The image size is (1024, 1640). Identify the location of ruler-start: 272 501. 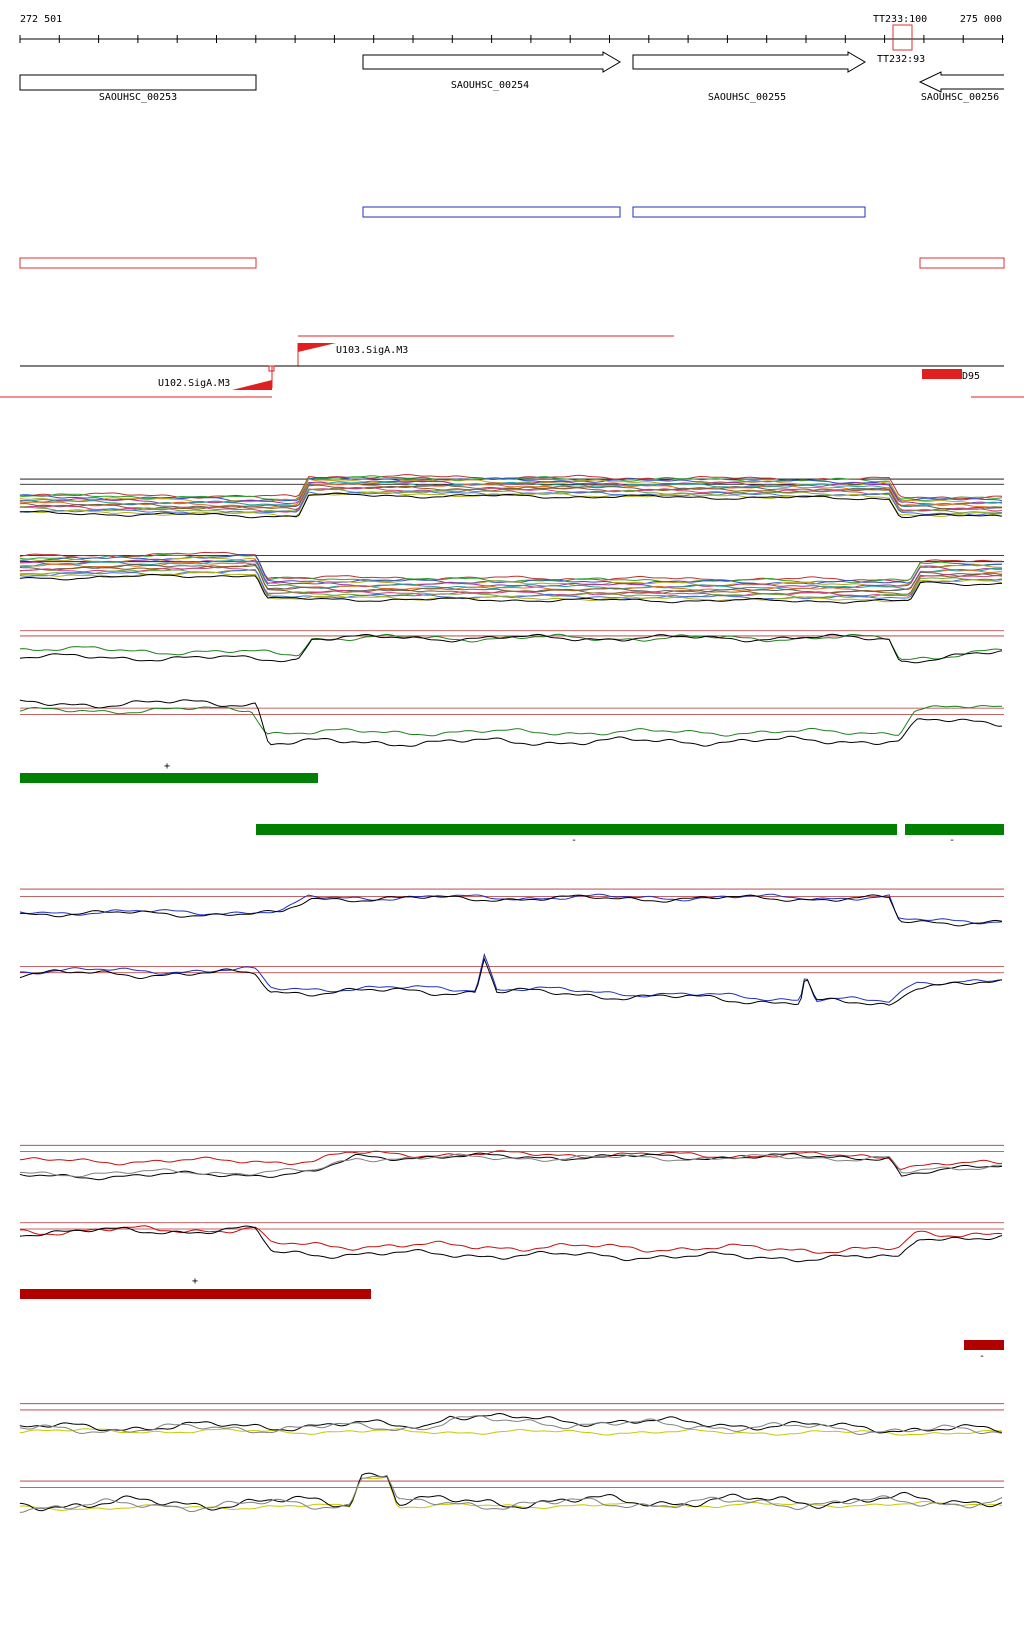
(41, 19).